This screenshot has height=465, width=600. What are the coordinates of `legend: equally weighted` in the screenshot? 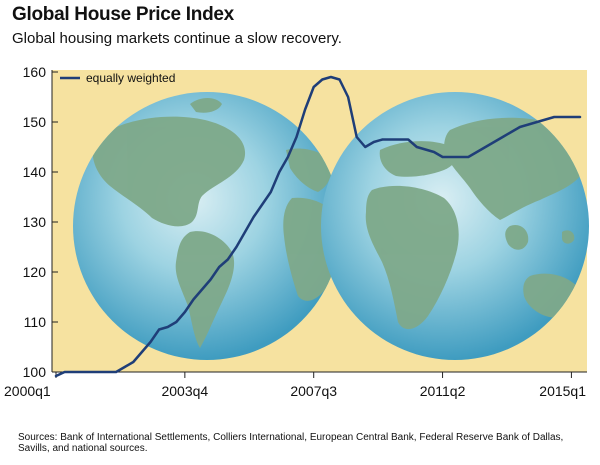 It's located at (117, 78).